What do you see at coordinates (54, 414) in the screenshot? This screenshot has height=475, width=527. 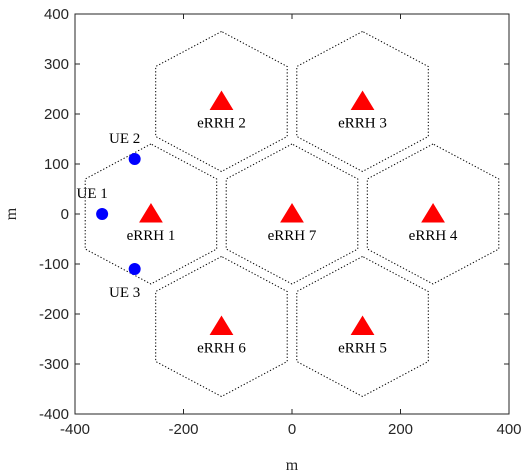 I see `y-tick-label: -400` at bounding box center [54, 414].